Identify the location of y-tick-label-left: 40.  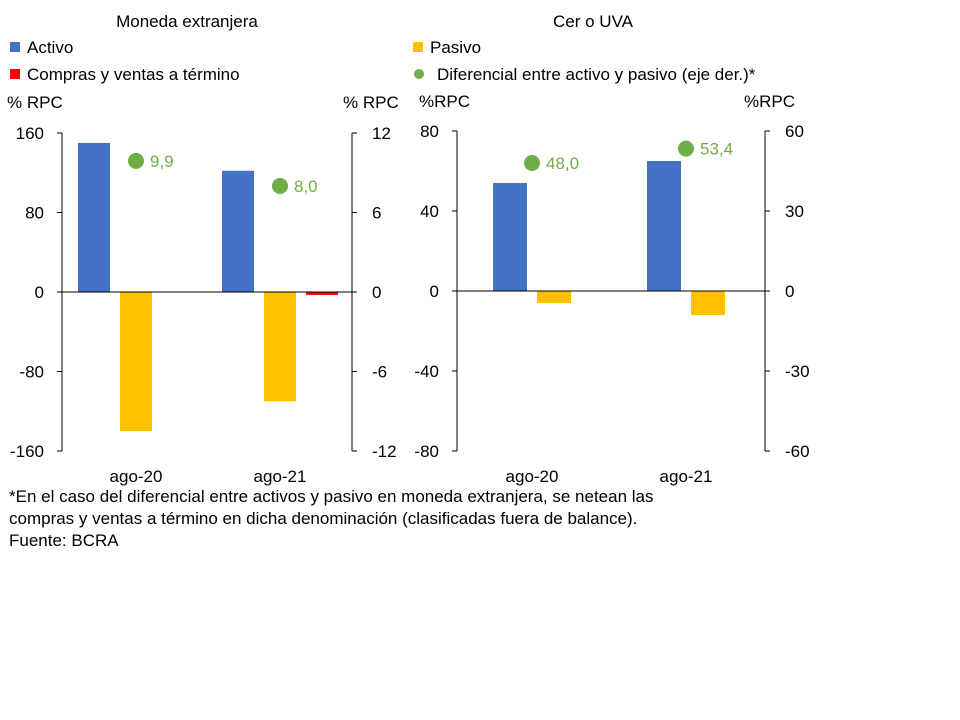
(429, 211).